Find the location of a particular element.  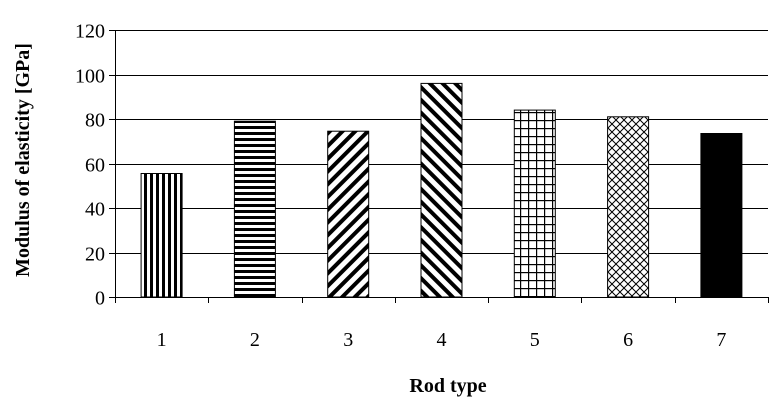

x-tick-label: 3 is located at coordinates (348, 340).